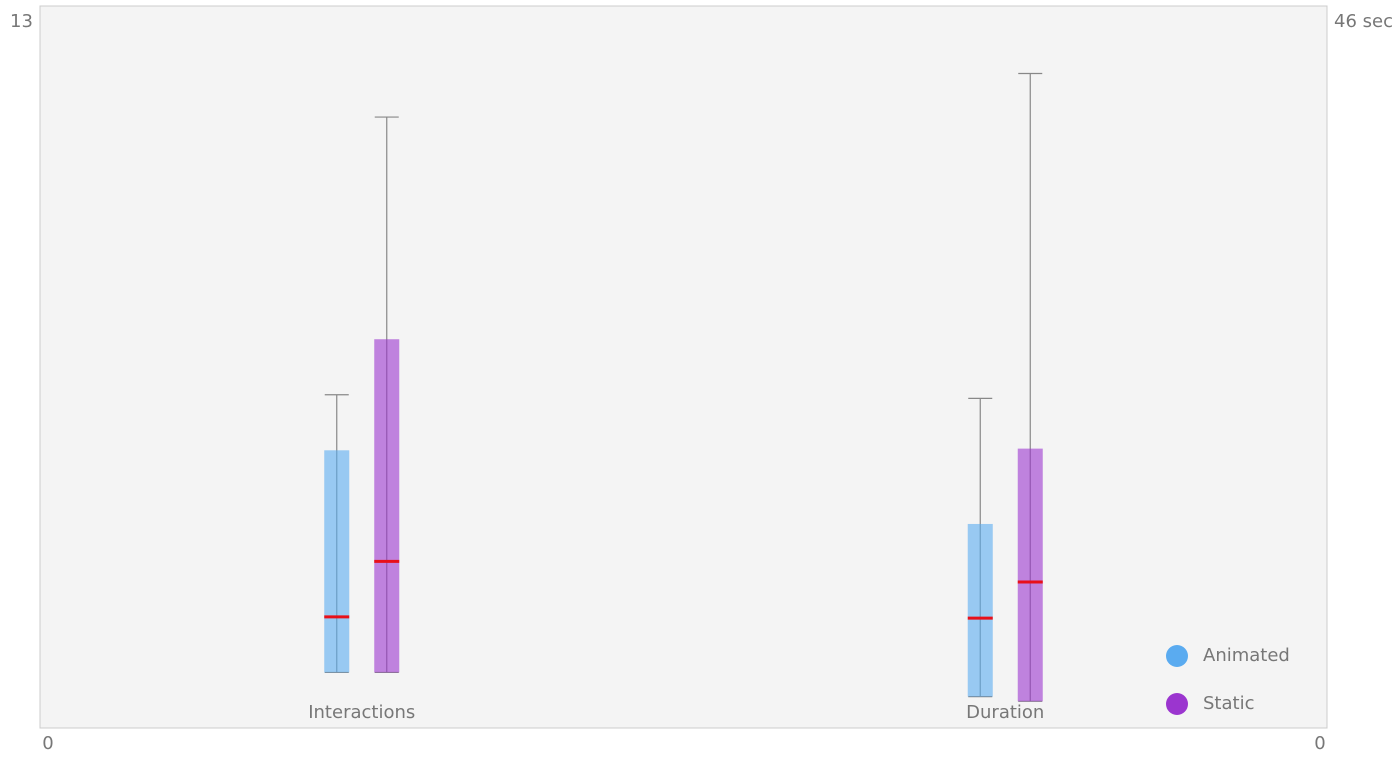  Describe the element at coordinates (1363, 21) in the screenshot. I see `y2-tick-label: 46 sec` at that location.